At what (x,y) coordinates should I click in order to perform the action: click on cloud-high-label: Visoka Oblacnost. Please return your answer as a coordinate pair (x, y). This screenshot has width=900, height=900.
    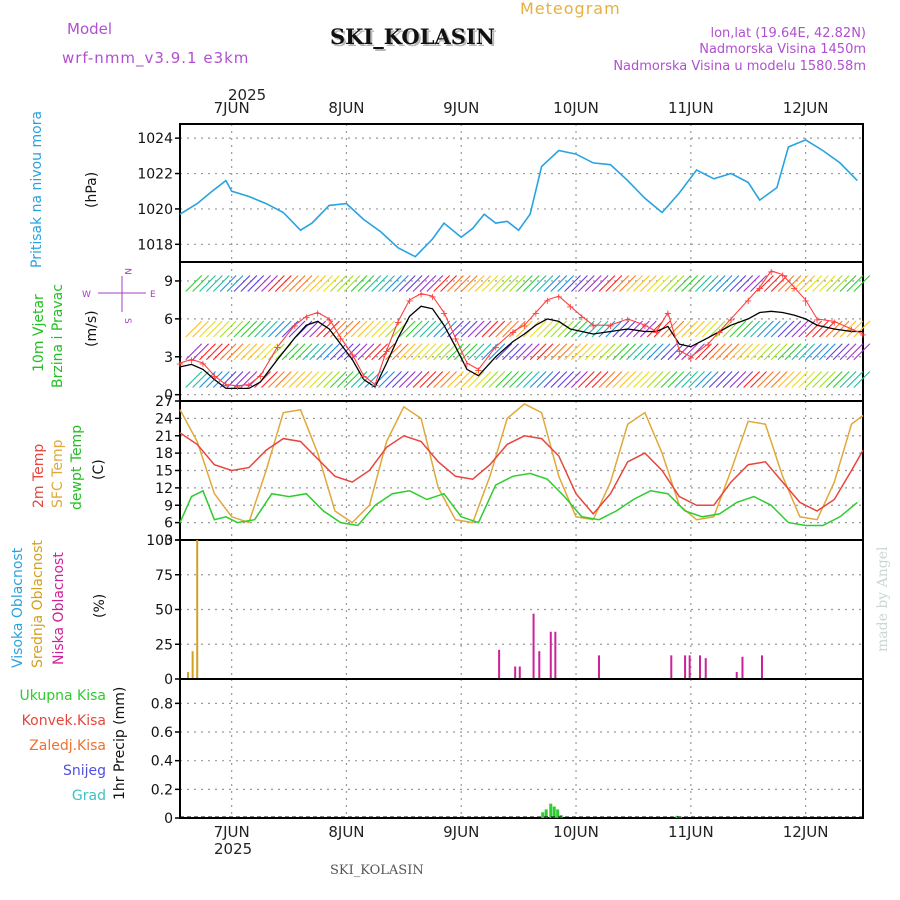
    Looking at the image, I should click on (18, 607).